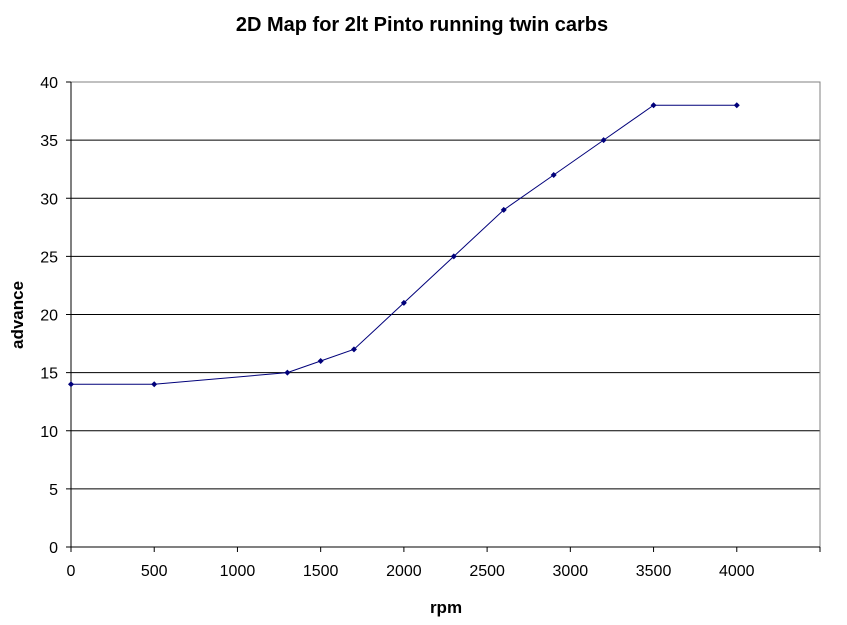  What do you see at coordinates (422, 25) in the screenshot?
I see `chart-title: 2D Map for 2lt Pinto running twin carbs` at bounding box center [422, 25].